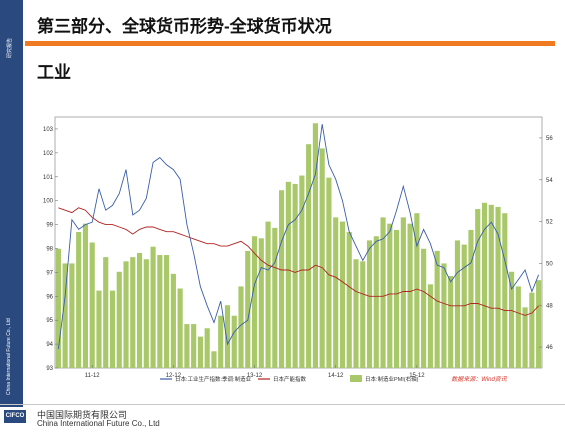 This screenshot has width=565, height=434. Describe the element at coordinates (549, 306) in the screenshot. I see `right-axis-tick-label: 48` at that location.